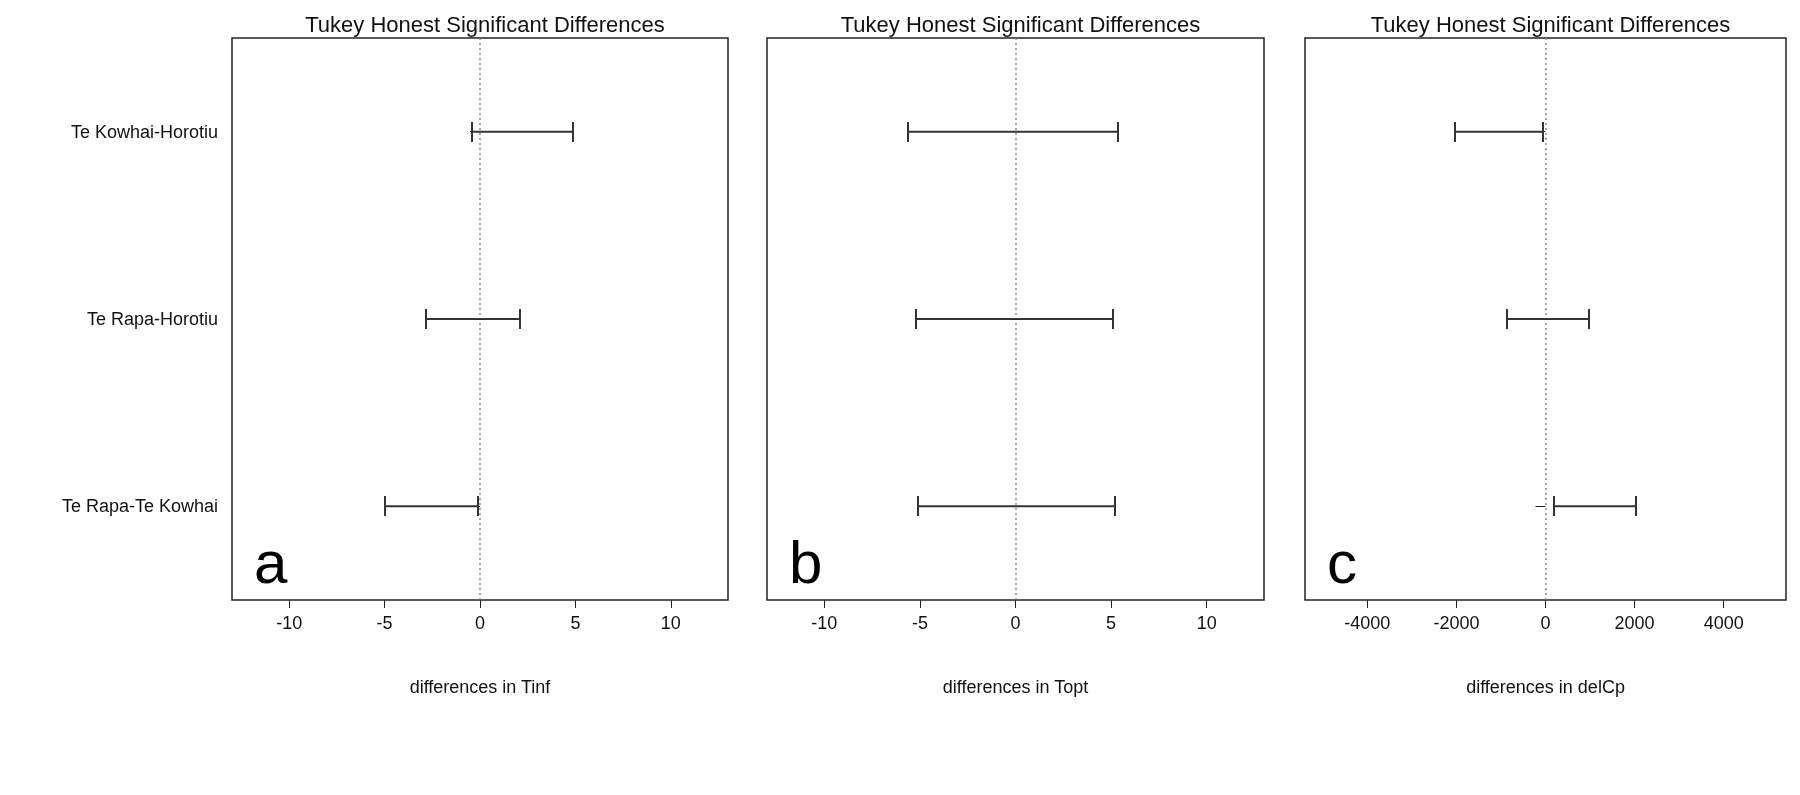  I want to click on y-tick-label: Te Rapa-Horotiu, so click(152, 319).